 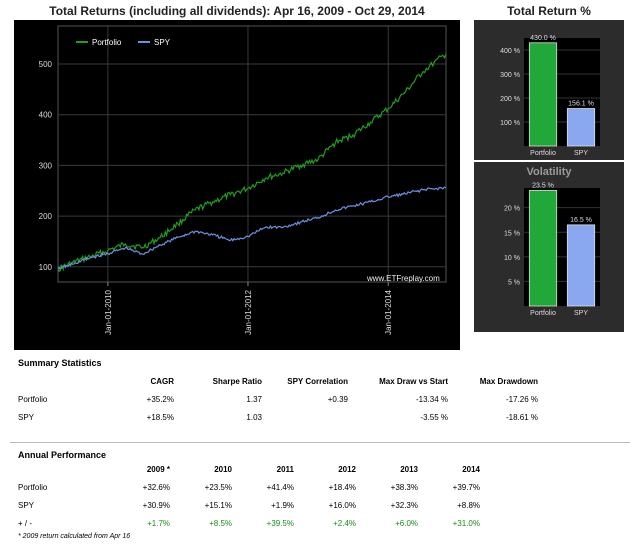 What do you see at coordinates (249, 505) in the screenshot?
I see `table-row: SPY +30.9% +15.1% +1.9% +16.0% +32.3% +8.8%` at bounding box center [249, 505].